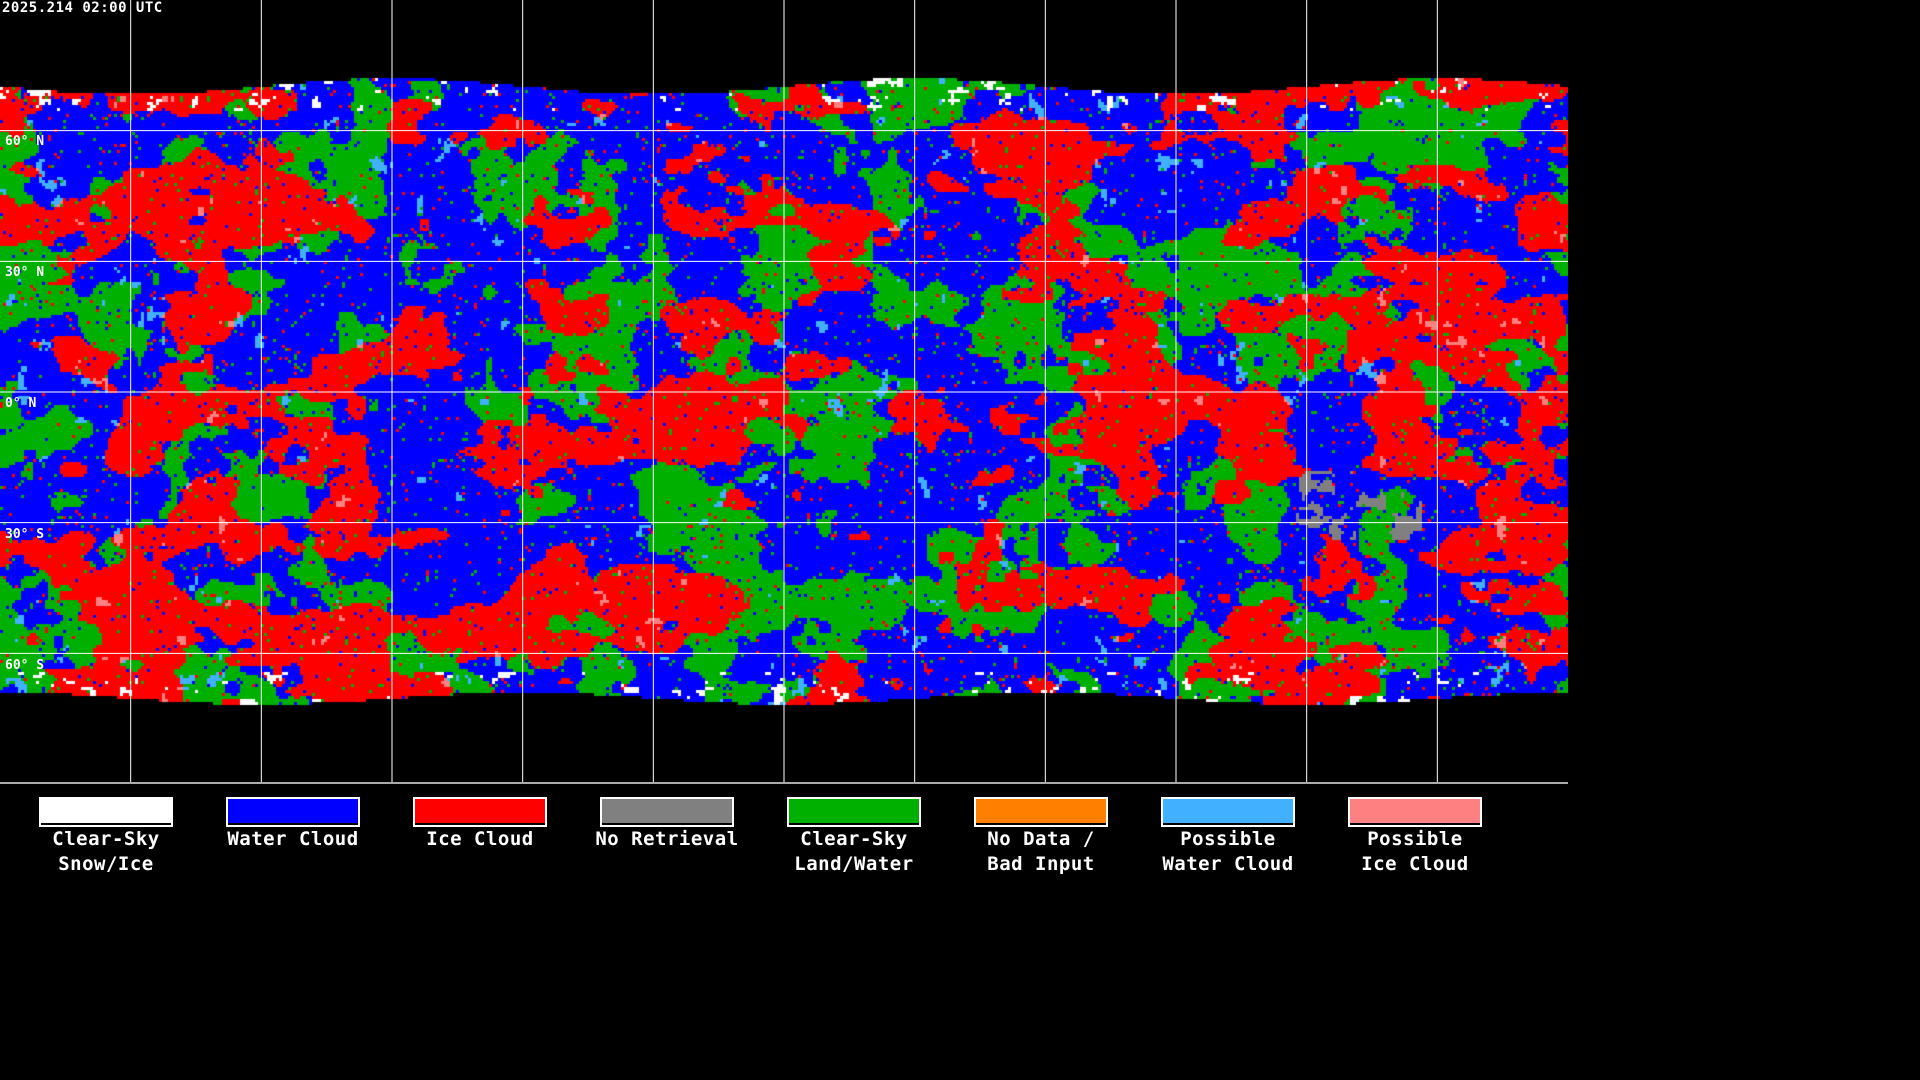 This screenshot has width=1920, height=1080. I want to click on legend-item-no-retrieval: No Retrieval, so click(666, 823).